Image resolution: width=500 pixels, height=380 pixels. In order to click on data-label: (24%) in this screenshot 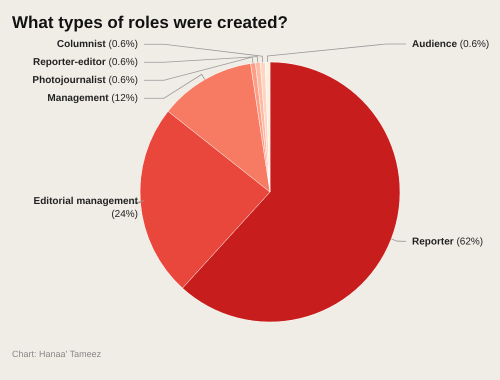, I will do `click(124, 214)`.